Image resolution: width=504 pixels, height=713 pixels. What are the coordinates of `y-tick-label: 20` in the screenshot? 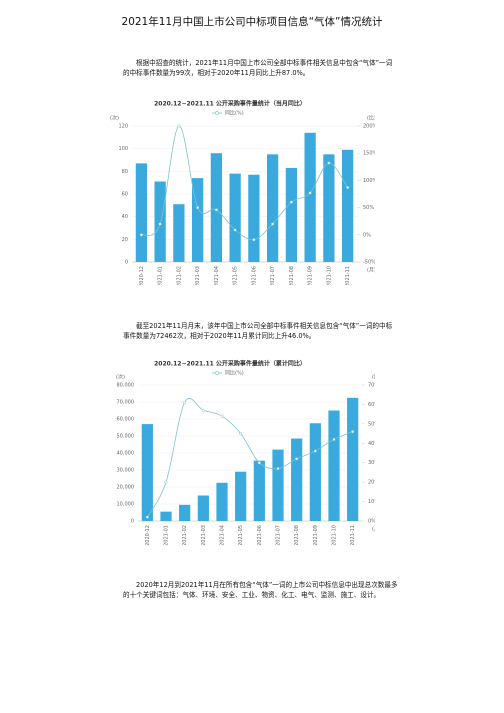 It's located at (125, 240).